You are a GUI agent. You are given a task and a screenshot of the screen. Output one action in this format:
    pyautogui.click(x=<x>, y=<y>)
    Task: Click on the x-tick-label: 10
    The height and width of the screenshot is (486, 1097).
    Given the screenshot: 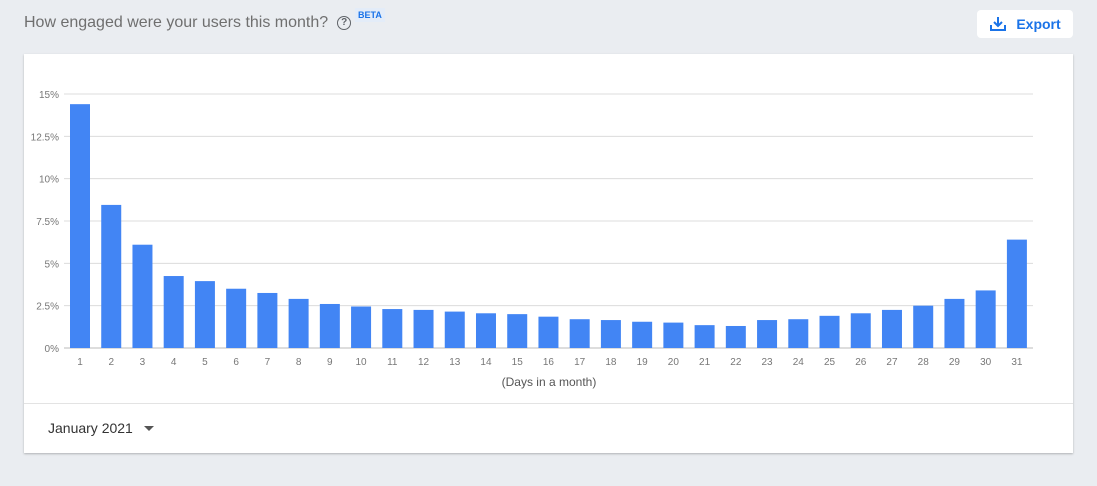 What is the action you would take?
    pyautogui.click(x=362, y=362)
    